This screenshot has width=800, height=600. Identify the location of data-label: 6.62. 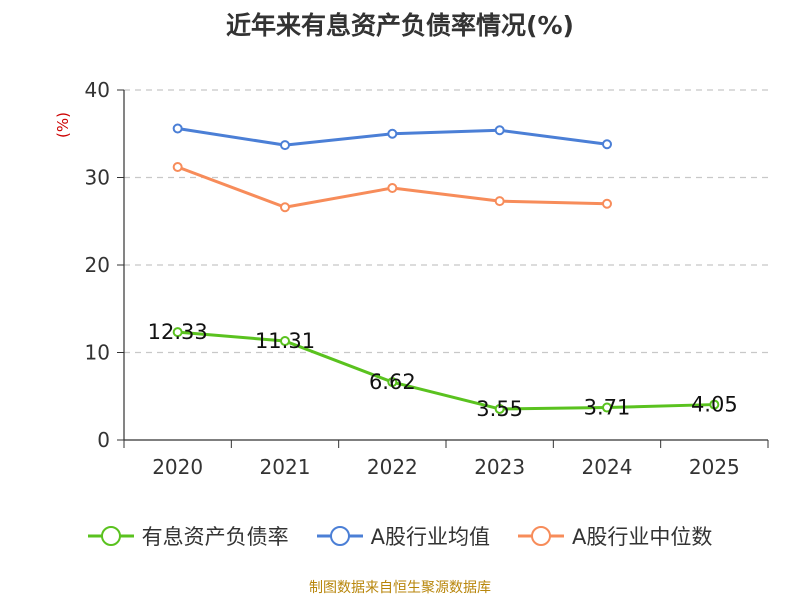
(392, 382).